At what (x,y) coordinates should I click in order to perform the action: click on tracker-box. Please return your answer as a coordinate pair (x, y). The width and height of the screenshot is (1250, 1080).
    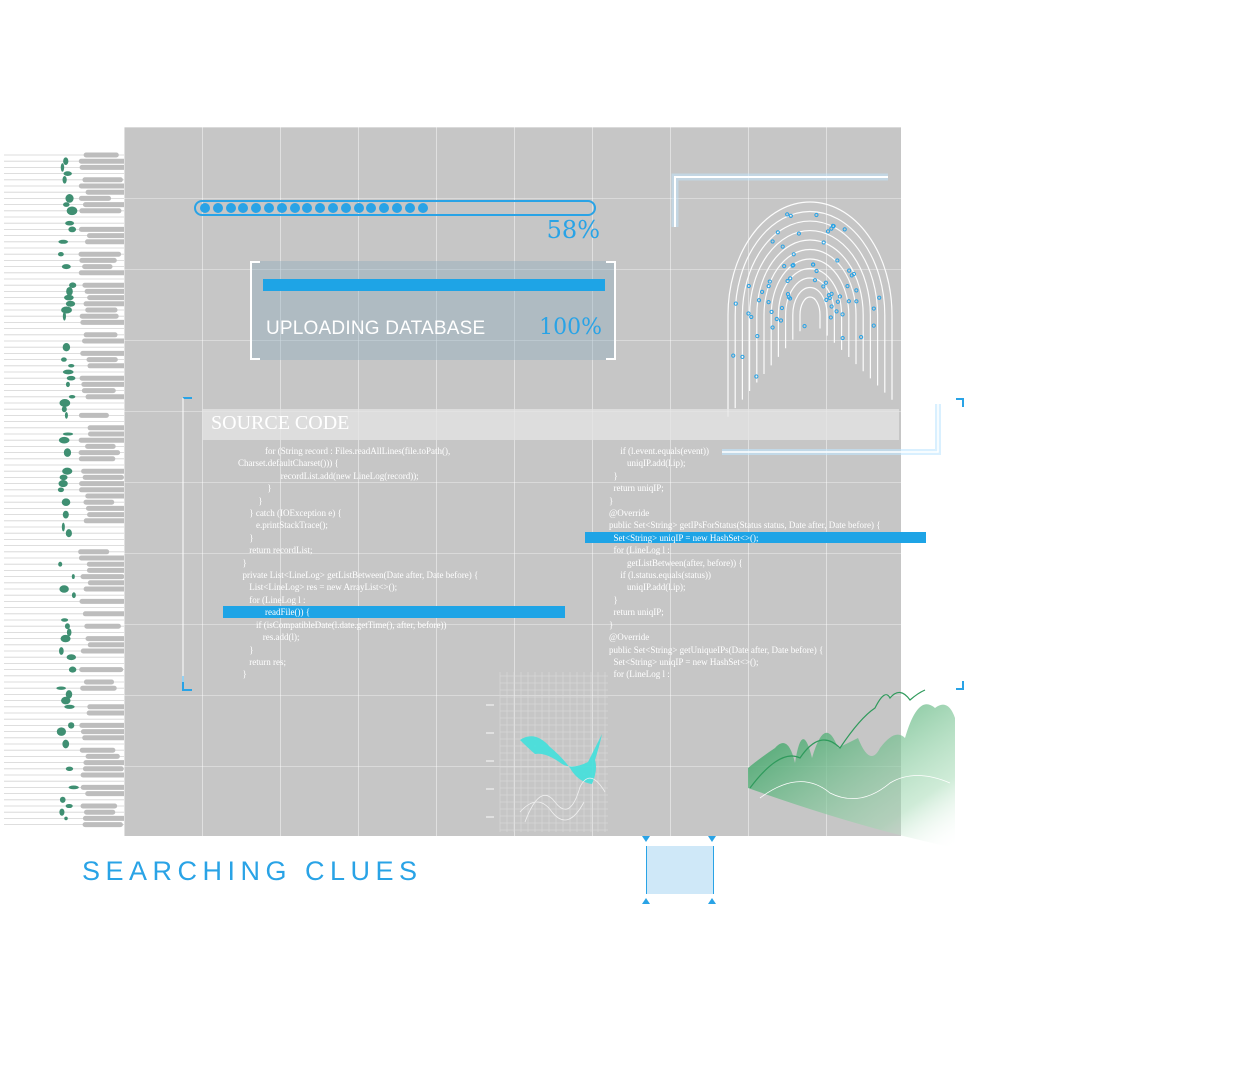
    Looking at the image, I should click on (680, 870).